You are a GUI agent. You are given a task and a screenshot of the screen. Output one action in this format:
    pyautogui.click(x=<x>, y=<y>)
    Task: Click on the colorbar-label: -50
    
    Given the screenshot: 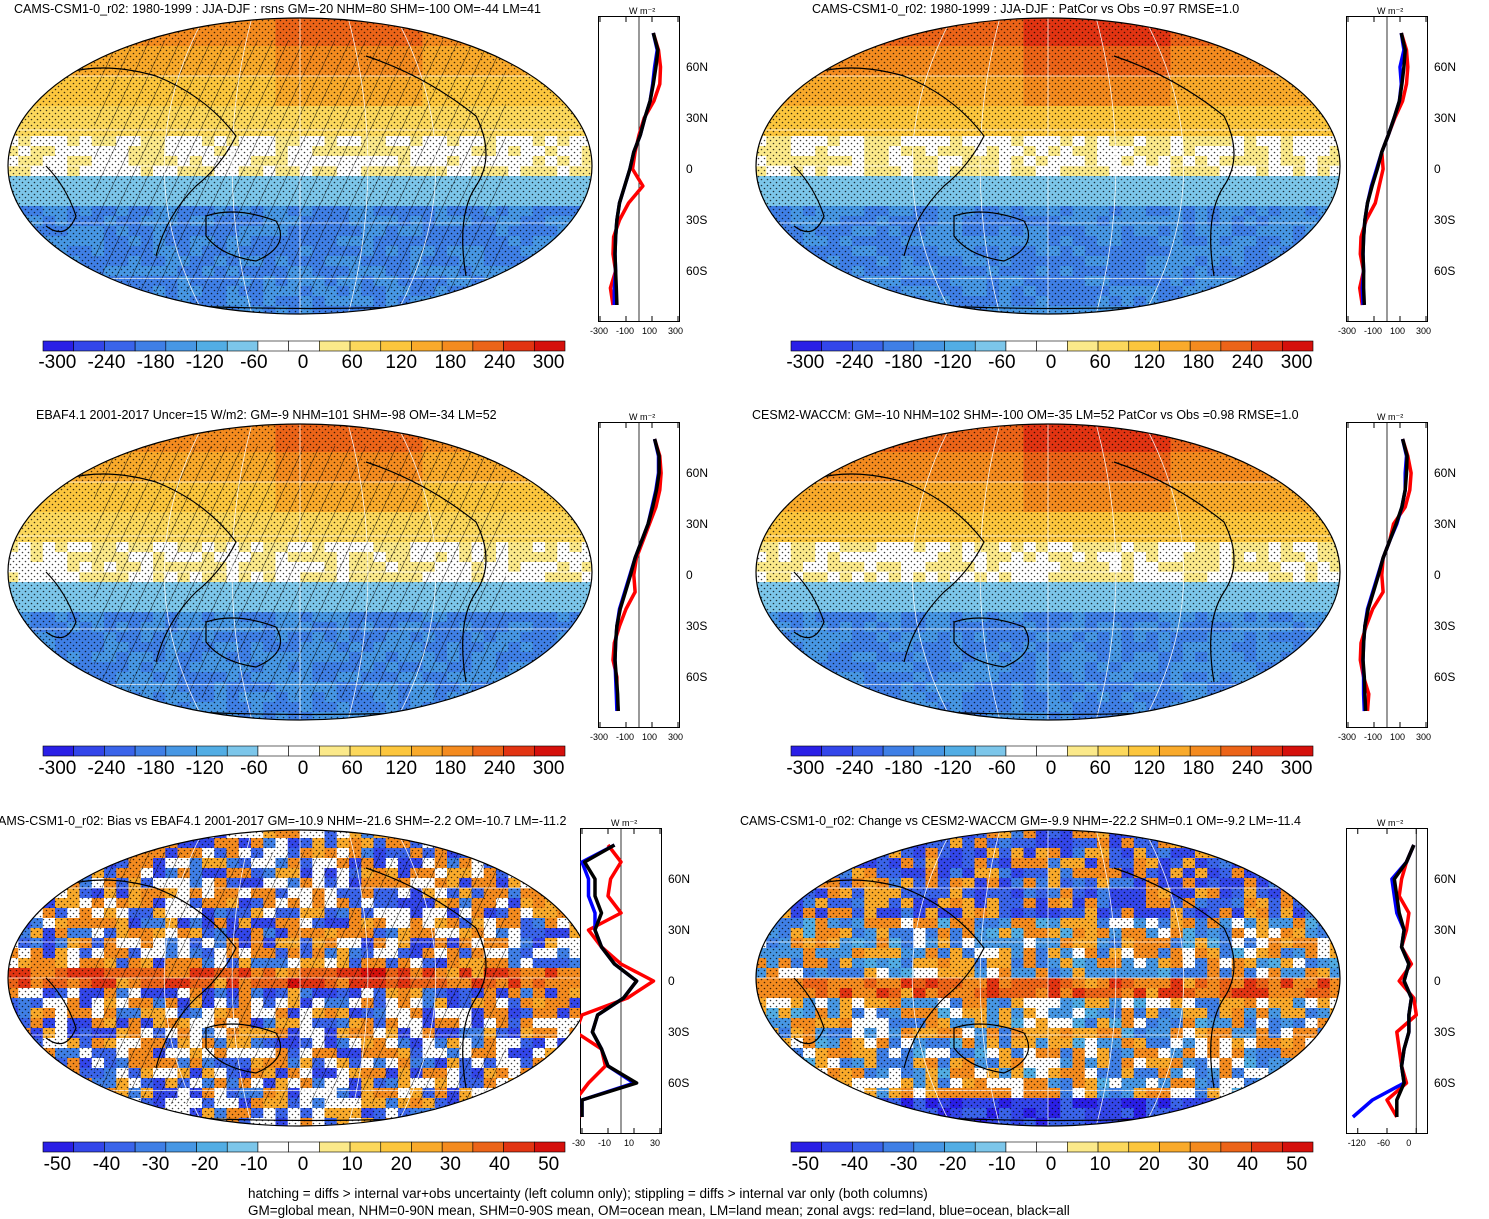 What is the action you would take?
    pyautogui.click(x=805, y=1164)
    